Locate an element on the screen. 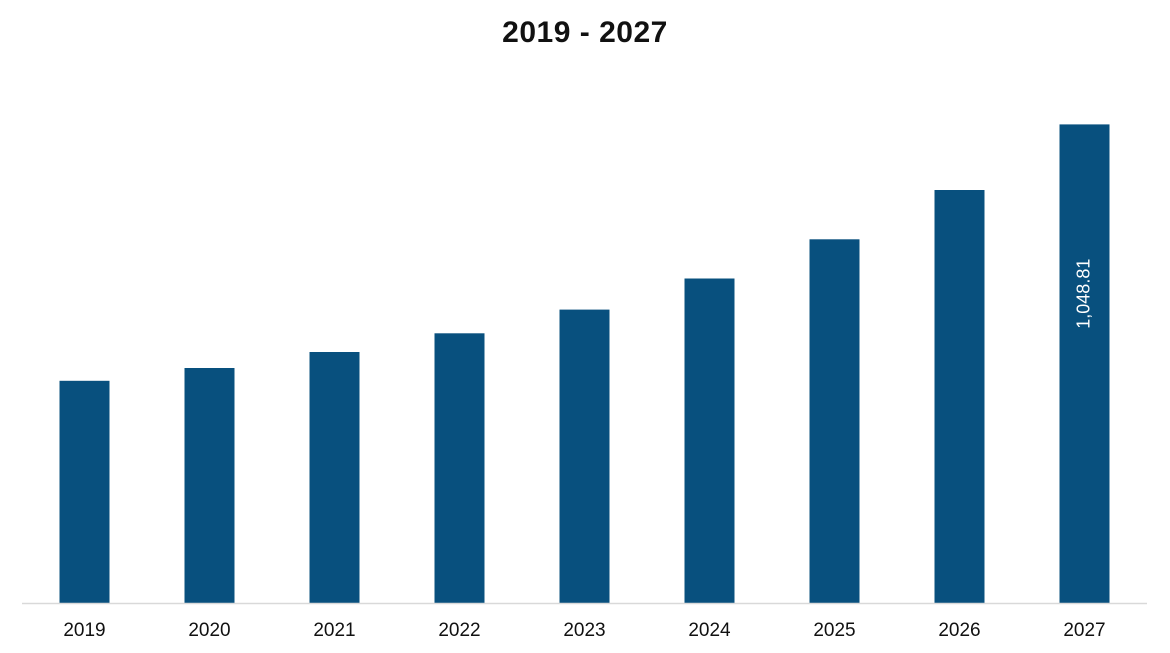  x-tick-label: 2023 is located at coordinates (584, 630).